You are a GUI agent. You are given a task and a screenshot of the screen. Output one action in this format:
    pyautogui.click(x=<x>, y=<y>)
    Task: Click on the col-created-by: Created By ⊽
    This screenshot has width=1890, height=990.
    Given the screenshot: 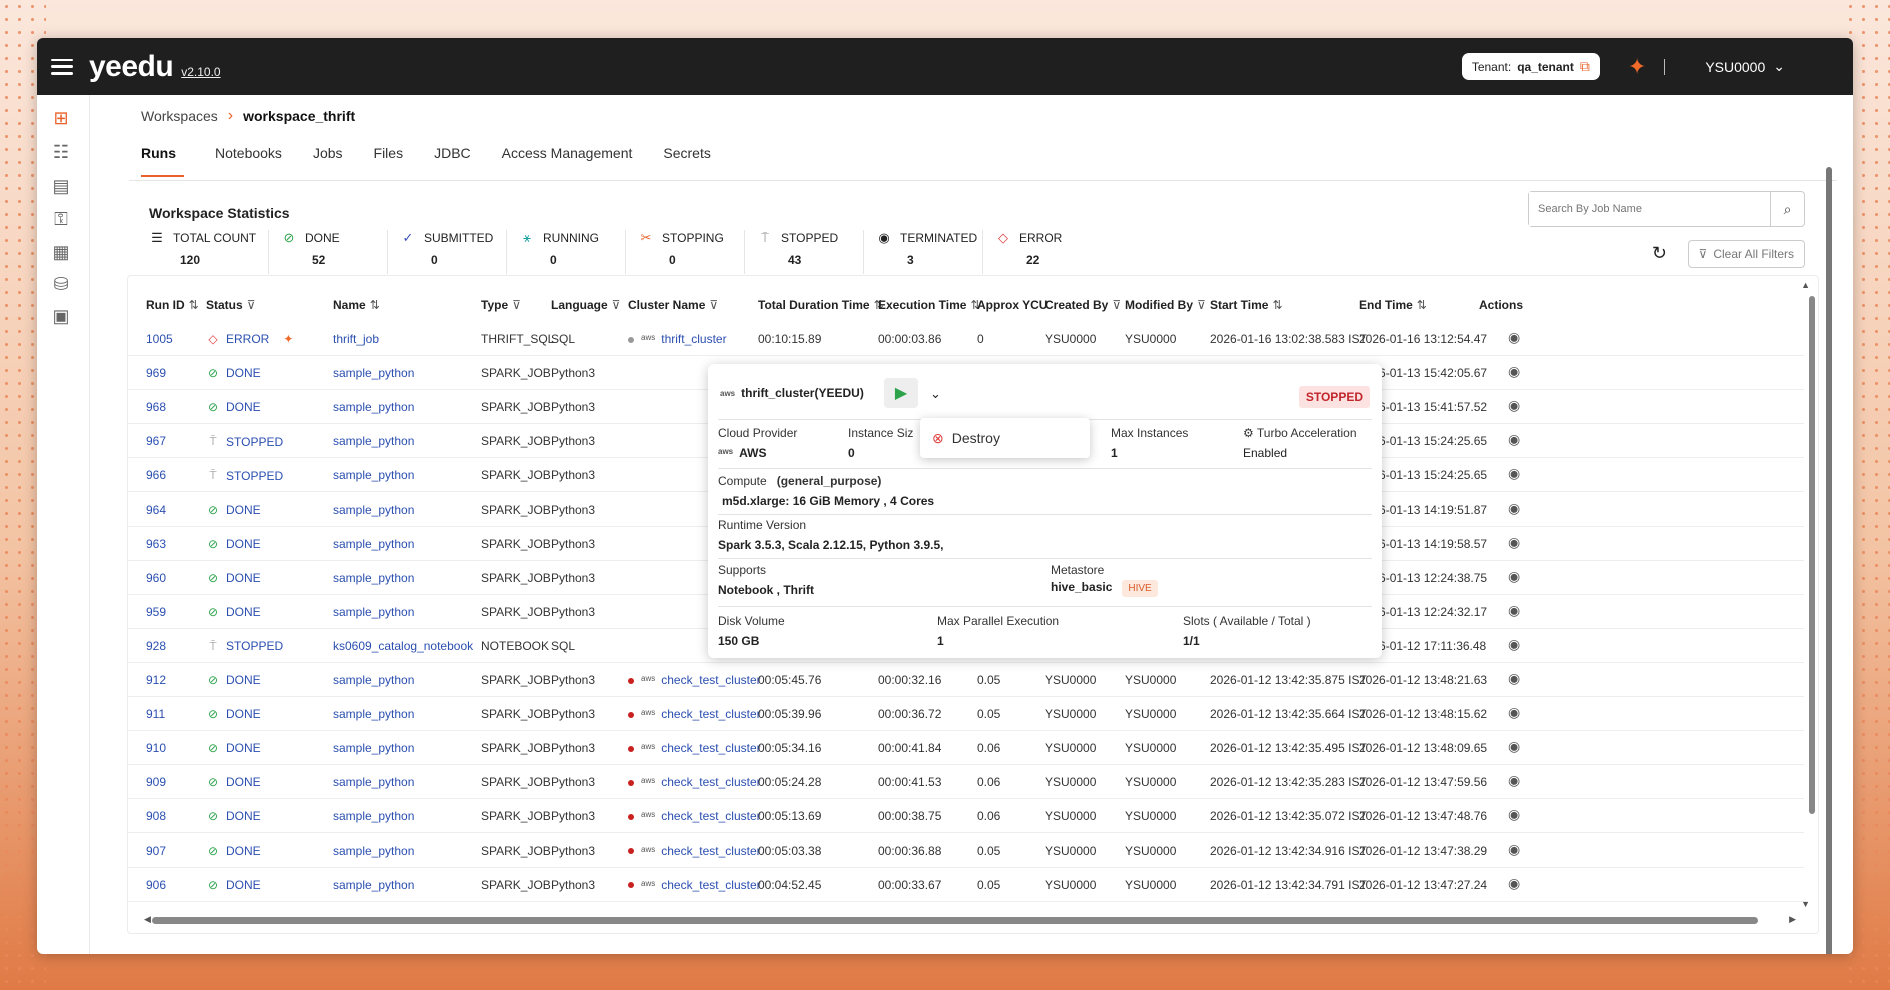 What is the action you would take?
    pyautogui.click(x=1083, y=305)
    